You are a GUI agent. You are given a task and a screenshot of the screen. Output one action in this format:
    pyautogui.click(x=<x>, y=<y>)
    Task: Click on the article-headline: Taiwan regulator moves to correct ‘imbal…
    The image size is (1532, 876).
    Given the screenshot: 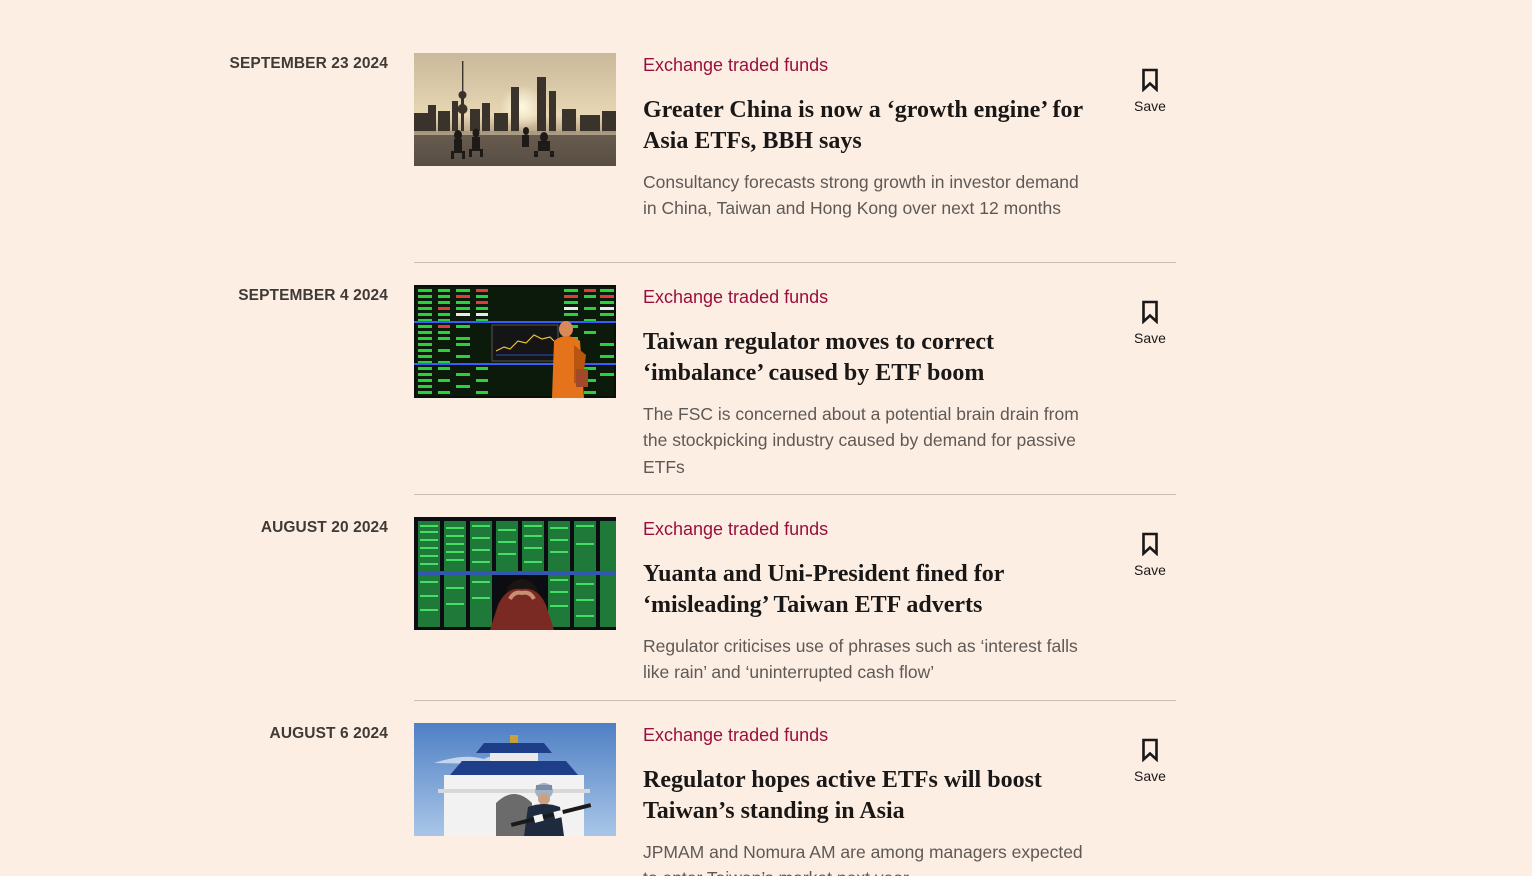 What is the action you would take?
    pyautogui.click(x=819, y=357)
    